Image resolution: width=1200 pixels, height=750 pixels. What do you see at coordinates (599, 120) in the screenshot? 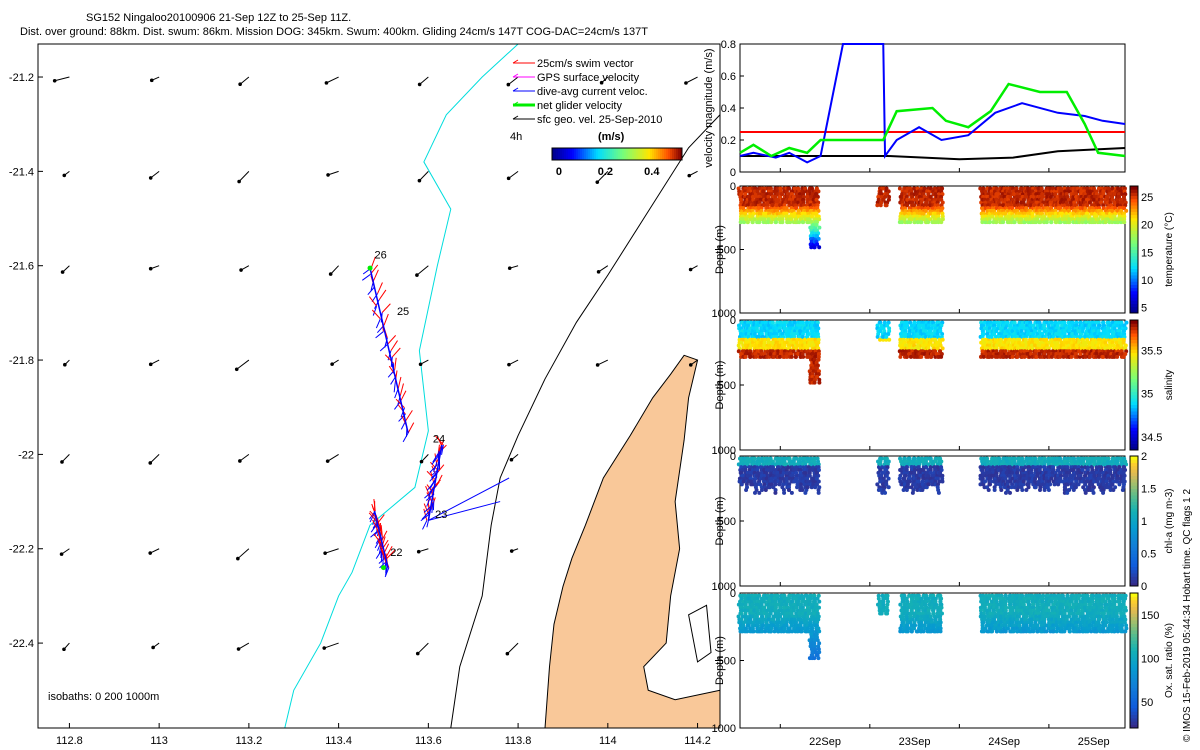
I see `legend-label: sfc geo. vel. 25-Sep-2010` at bounding box center [599, 120].